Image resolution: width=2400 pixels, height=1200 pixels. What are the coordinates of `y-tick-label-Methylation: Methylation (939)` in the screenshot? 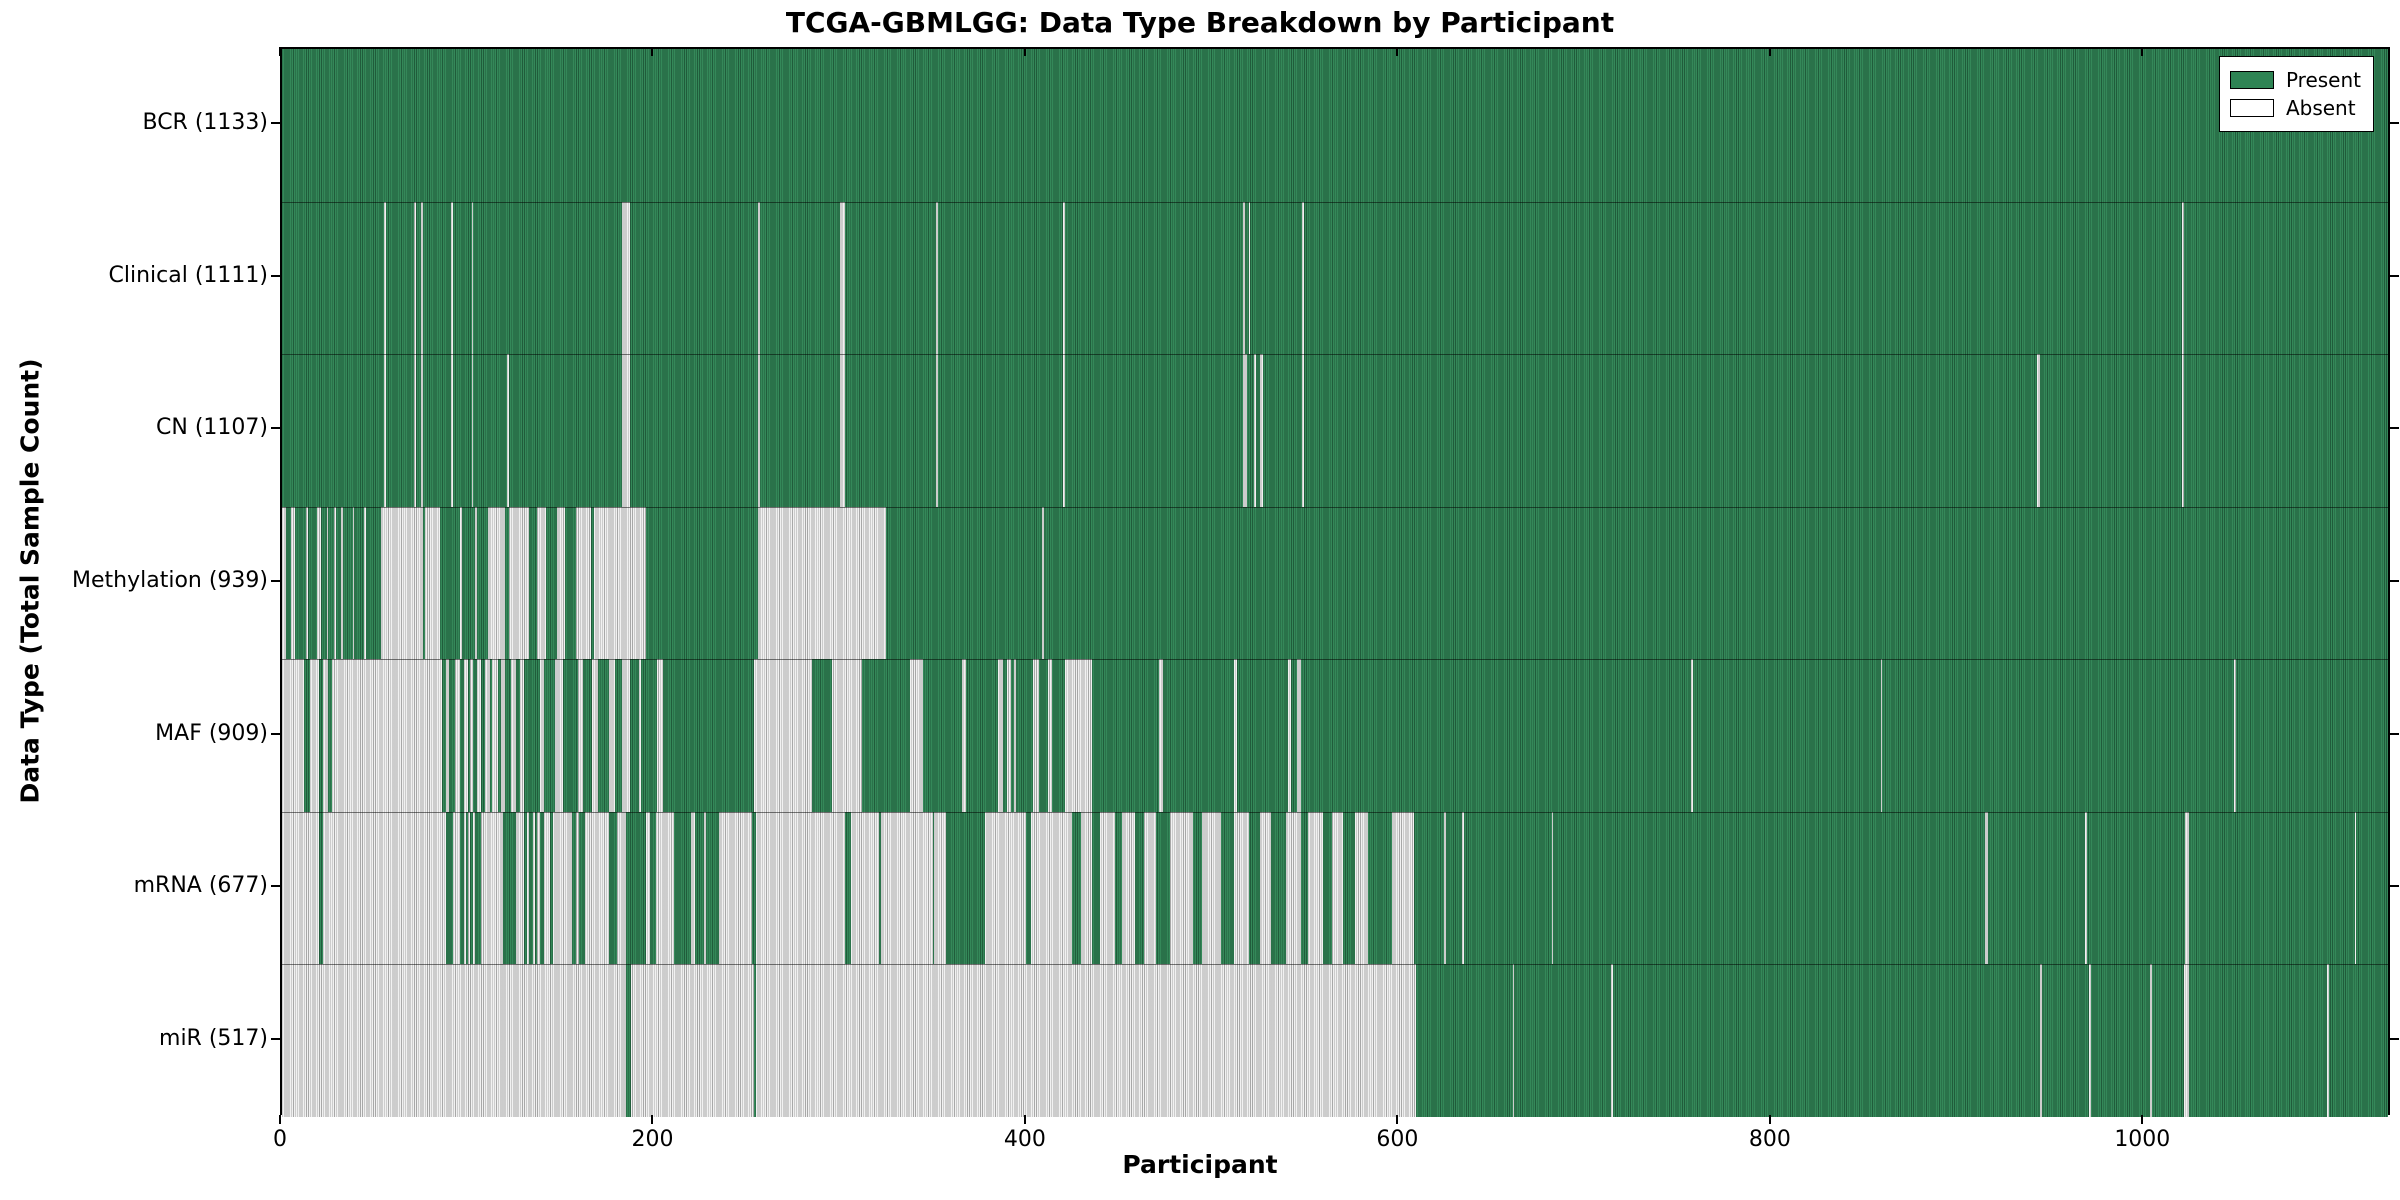 It's located at (170, 580).